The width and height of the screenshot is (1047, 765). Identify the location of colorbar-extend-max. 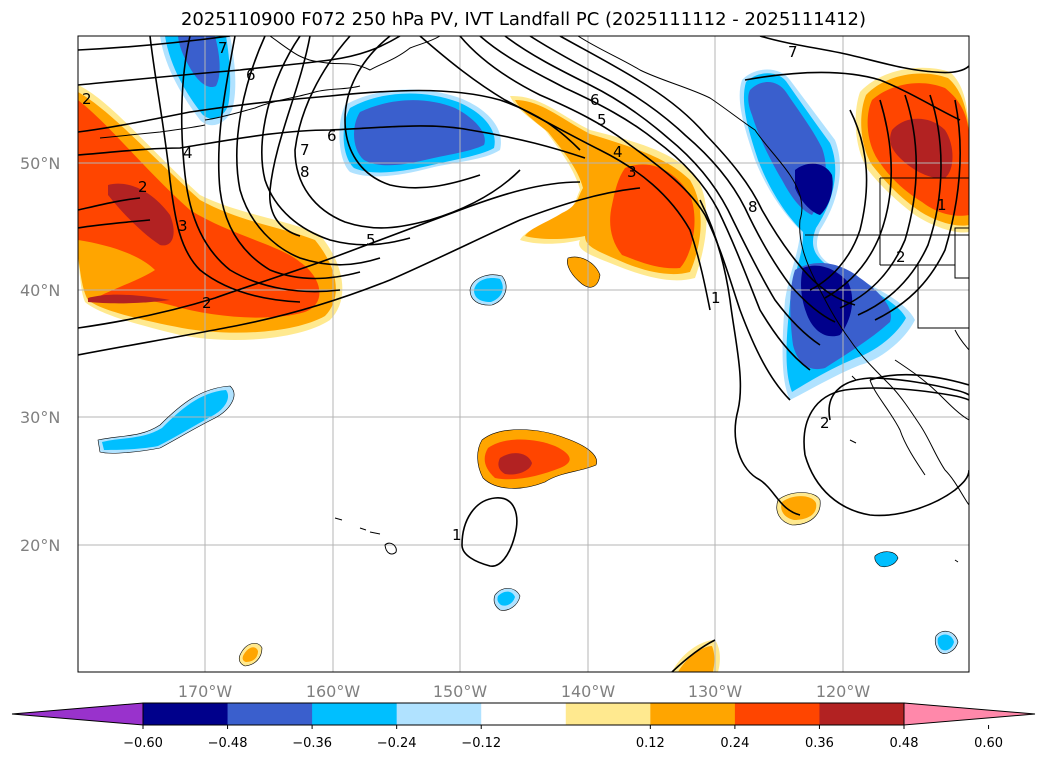
(969, 714).